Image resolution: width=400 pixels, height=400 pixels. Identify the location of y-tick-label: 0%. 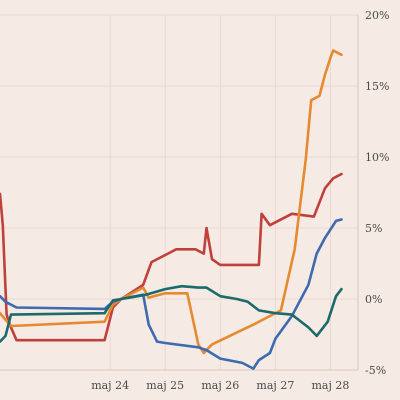
(373, 299).